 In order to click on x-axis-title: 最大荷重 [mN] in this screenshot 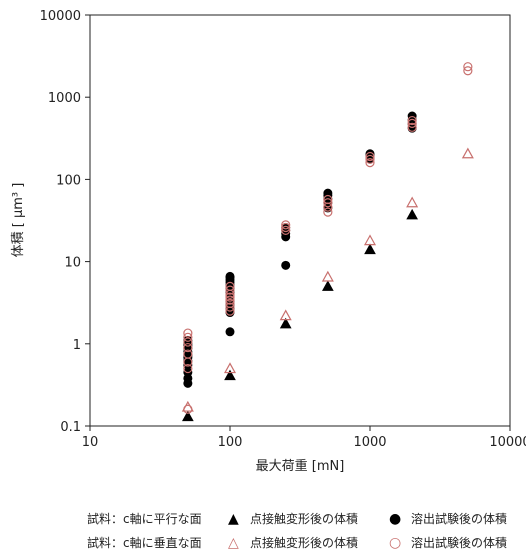, I will do `click(300, 466)`.